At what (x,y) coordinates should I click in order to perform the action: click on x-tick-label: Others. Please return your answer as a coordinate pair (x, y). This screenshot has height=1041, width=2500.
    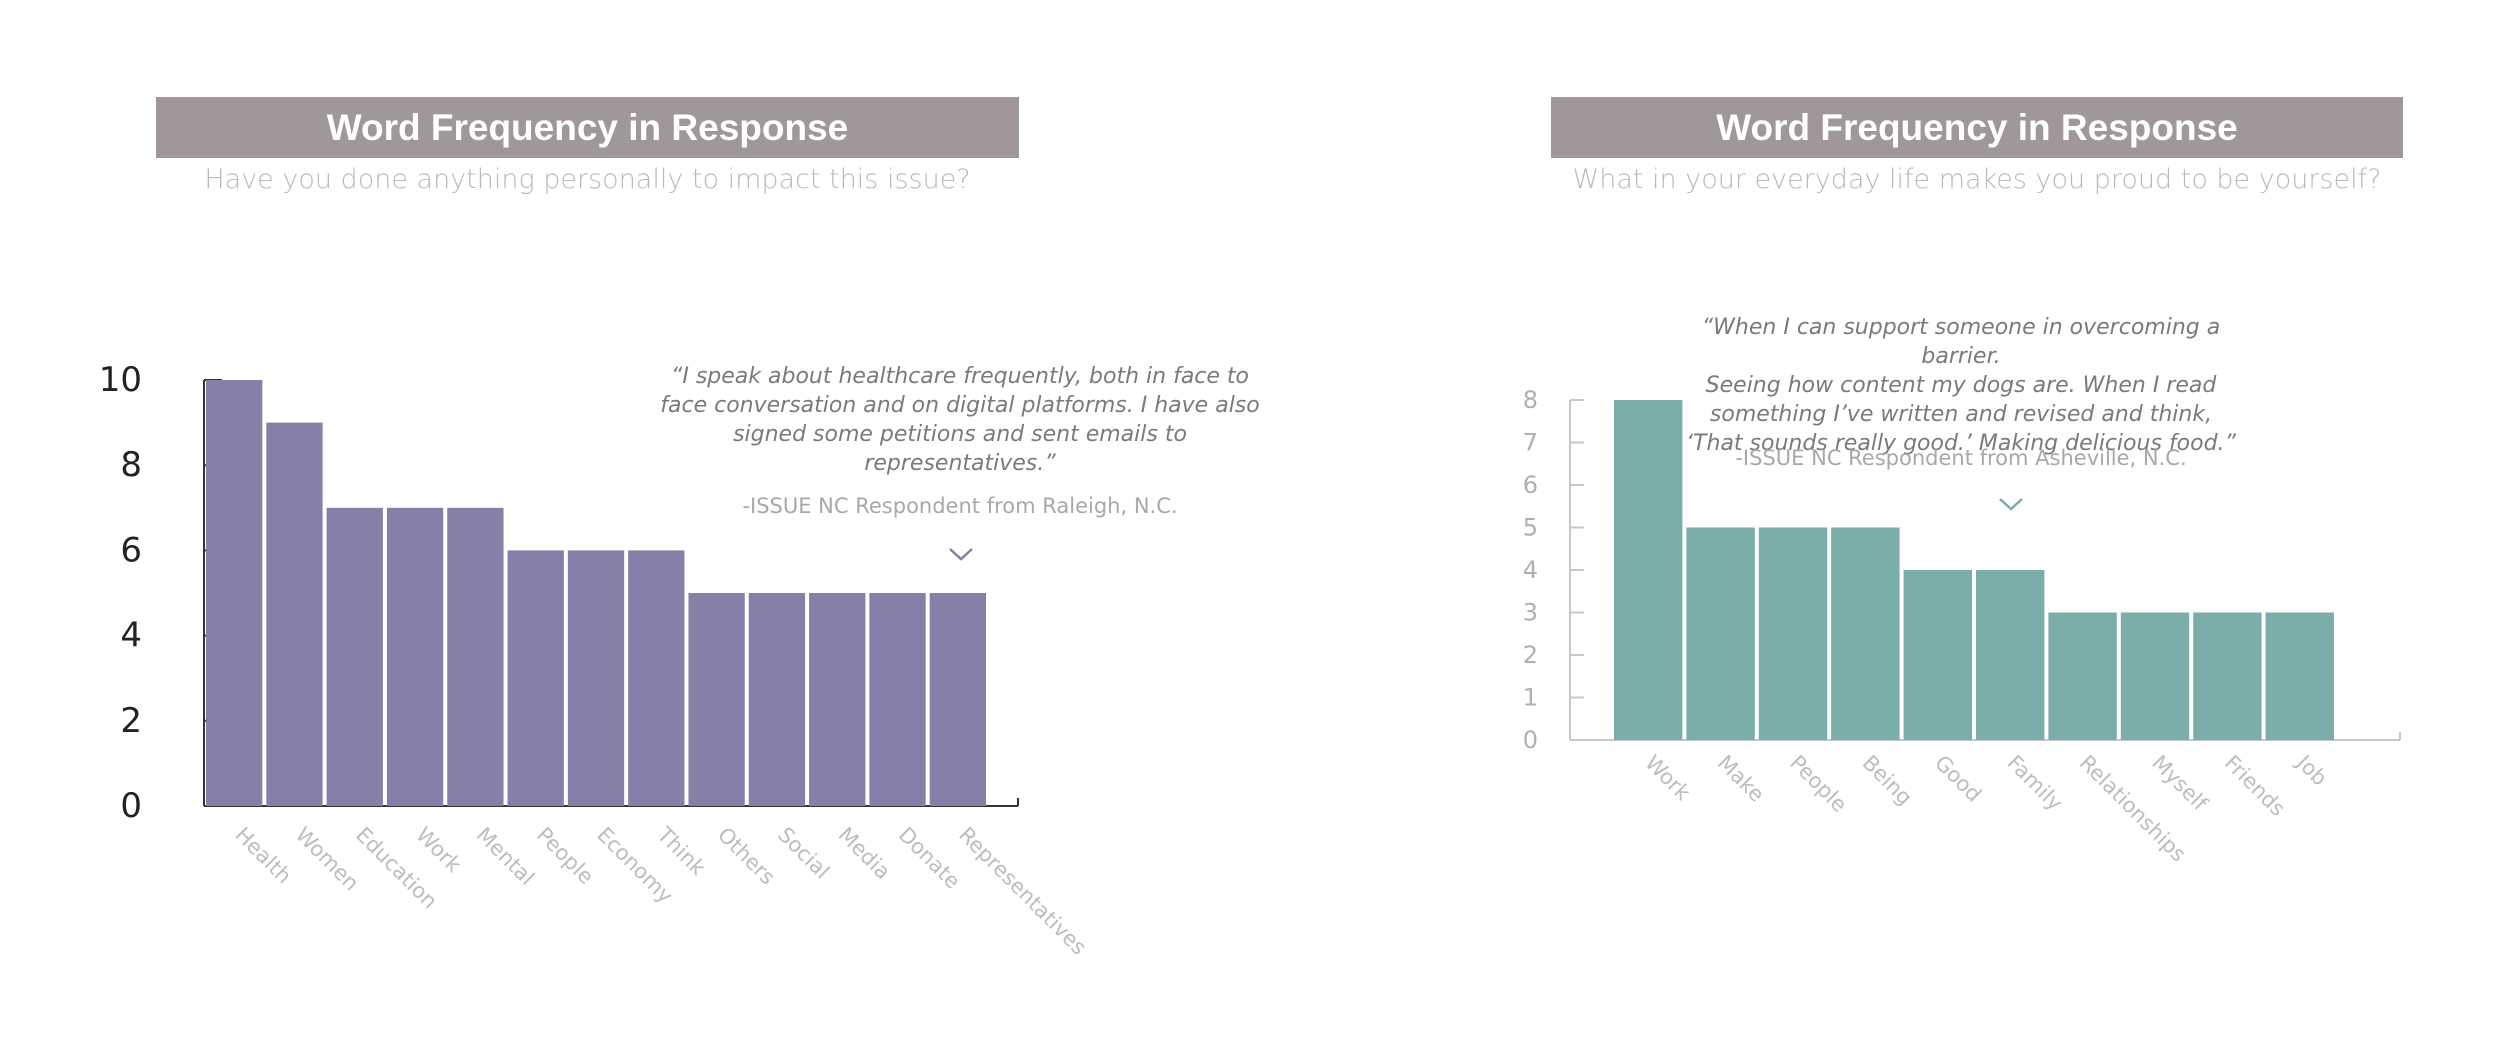
    Looking at the image, I should click on (746, 856).